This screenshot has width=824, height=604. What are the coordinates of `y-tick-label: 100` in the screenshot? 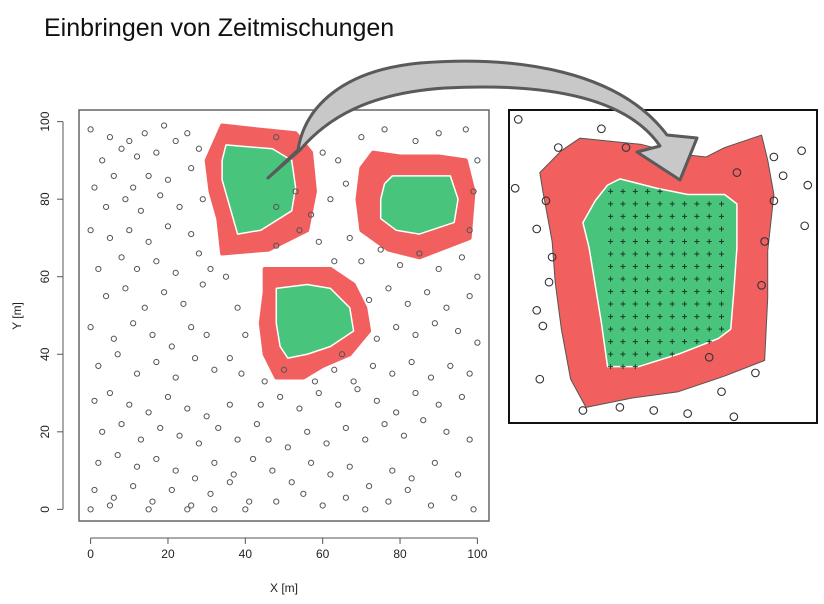 It's located at (45, 121).